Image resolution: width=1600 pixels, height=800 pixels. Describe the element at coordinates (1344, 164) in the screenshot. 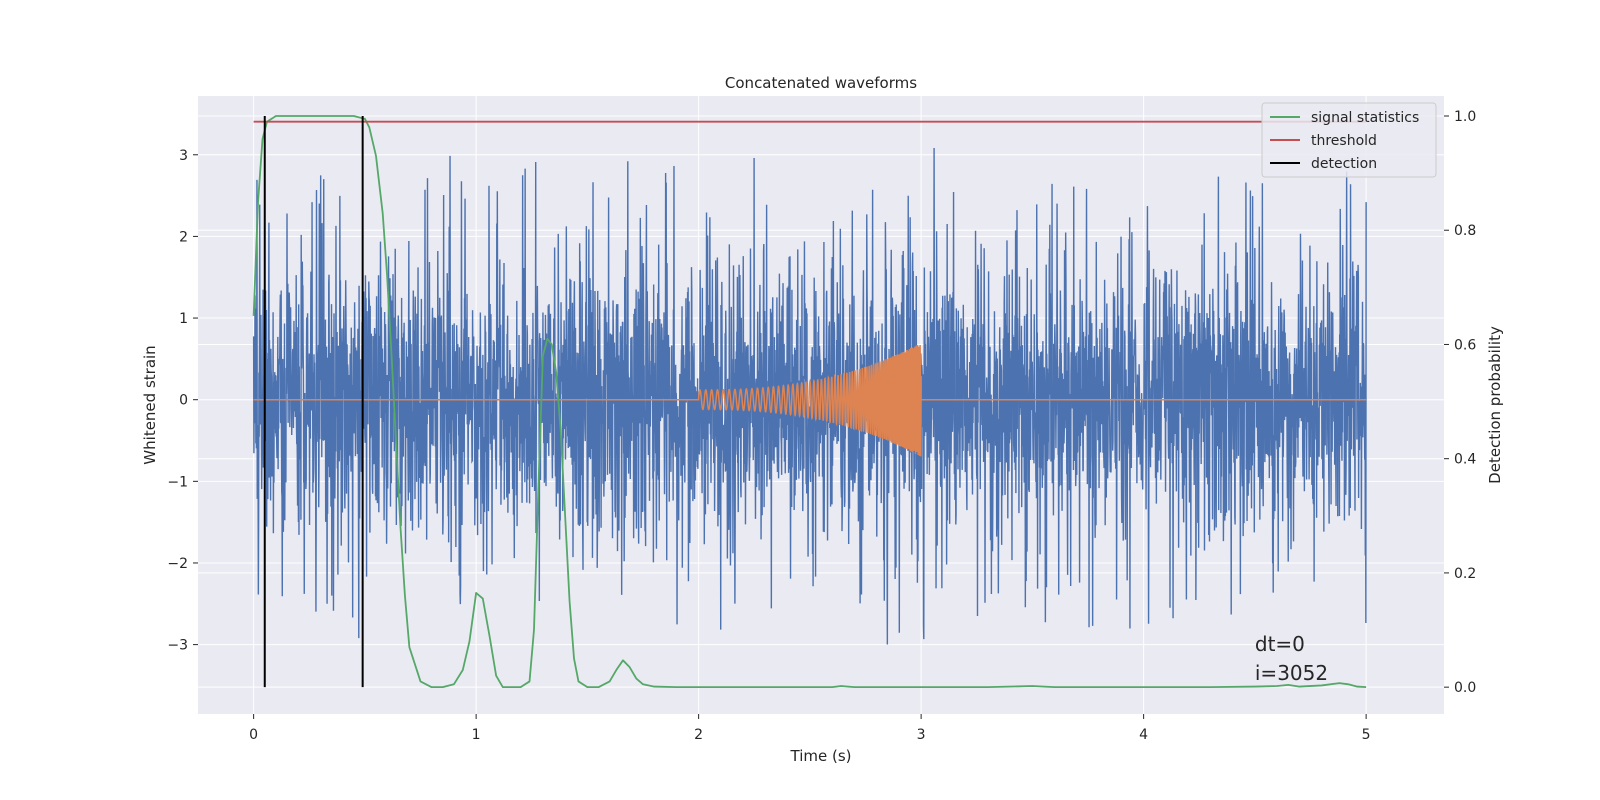

I see `legend-label-detection: detection` at that location.